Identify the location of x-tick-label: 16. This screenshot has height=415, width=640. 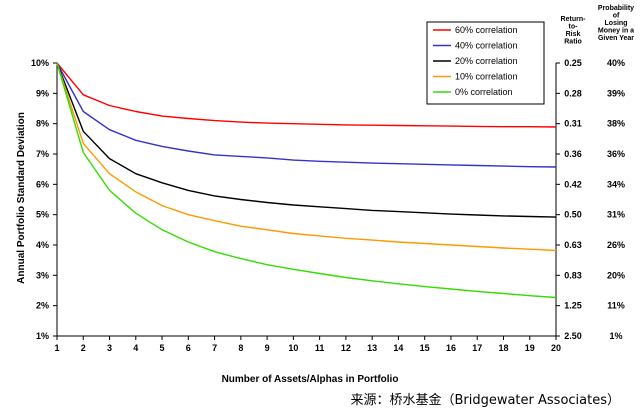
(451, 348).